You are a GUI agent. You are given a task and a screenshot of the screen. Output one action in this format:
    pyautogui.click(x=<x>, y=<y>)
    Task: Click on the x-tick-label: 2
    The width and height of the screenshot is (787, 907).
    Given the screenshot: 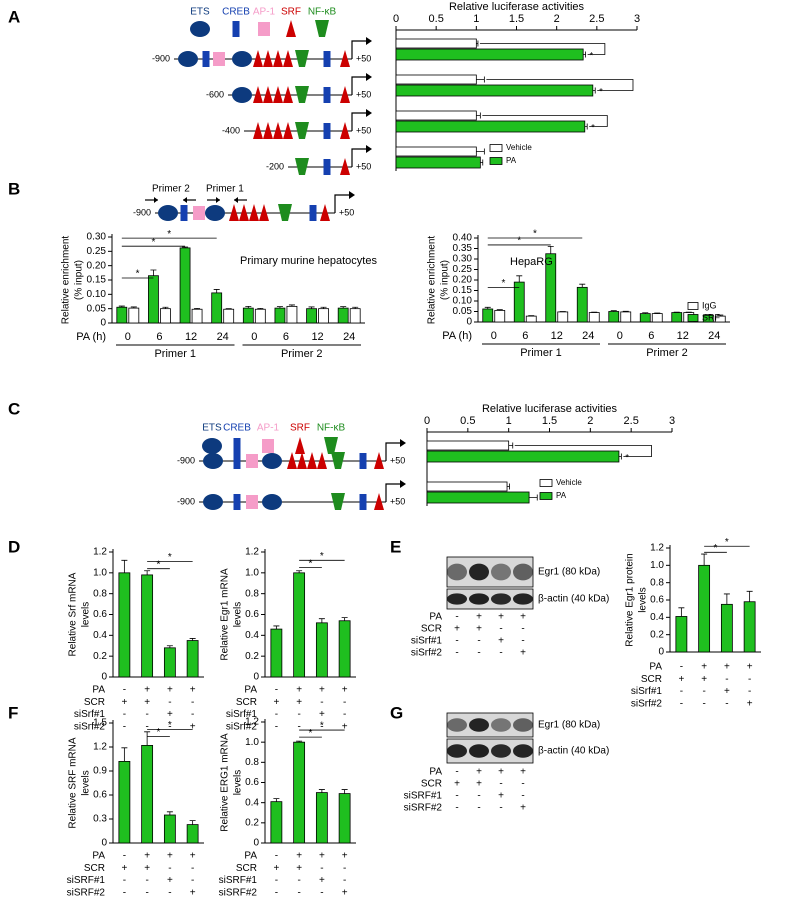 What is the action you would take?
    pyautogui.click(x=557, y=19)
    